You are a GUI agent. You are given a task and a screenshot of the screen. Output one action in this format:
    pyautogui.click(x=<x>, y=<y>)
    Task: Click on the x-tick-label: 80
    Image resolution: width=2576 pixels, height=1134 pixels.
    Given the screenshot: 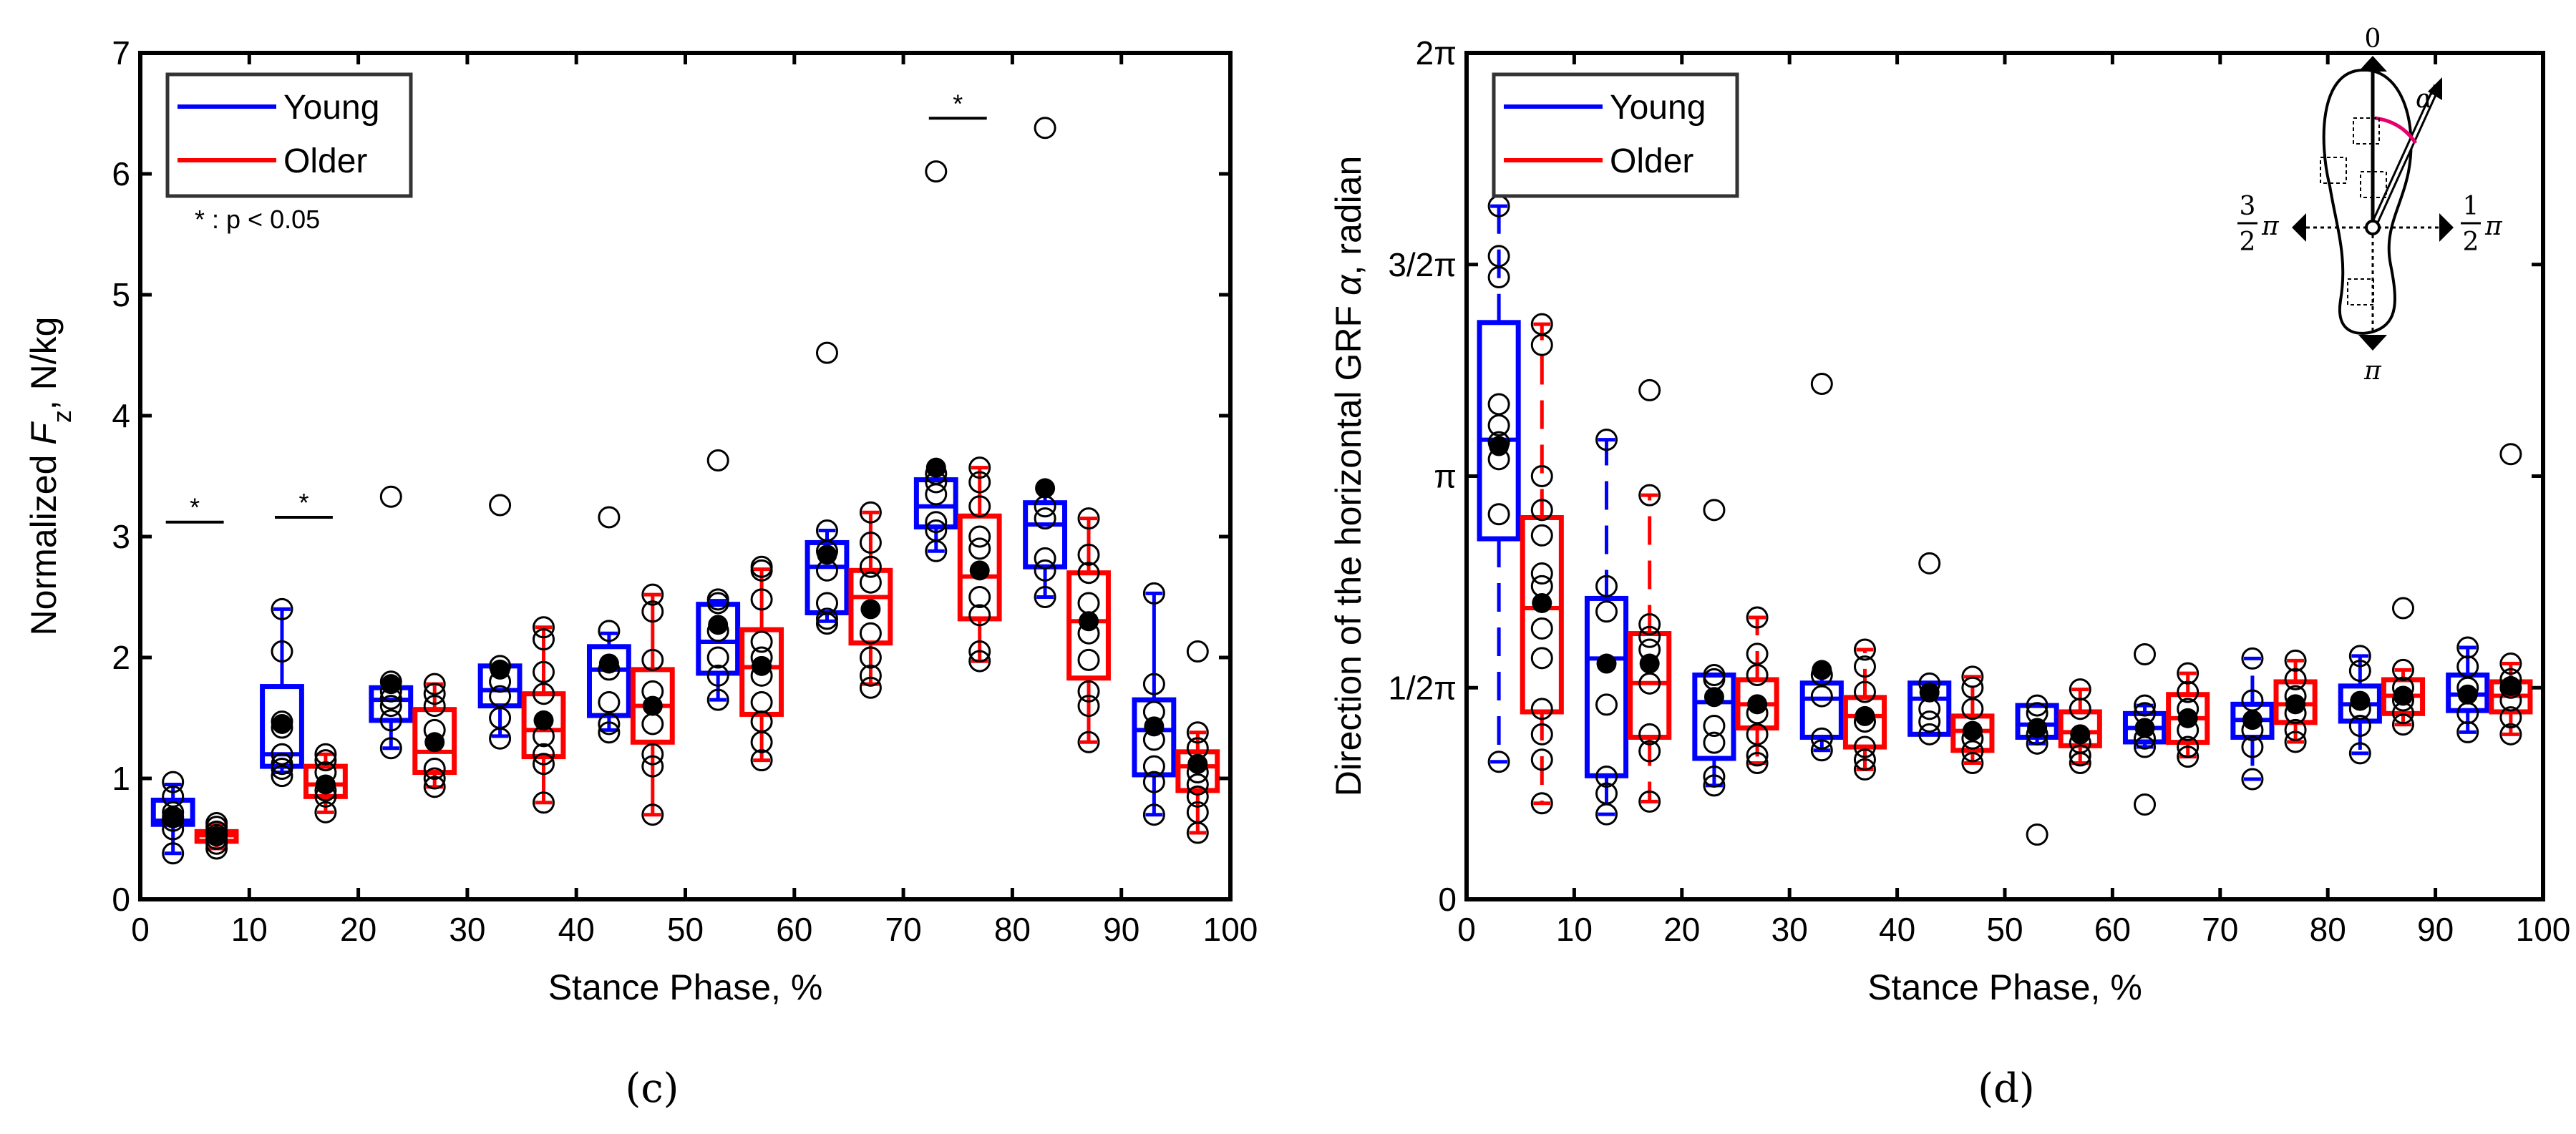 What is the action you would take?
    pyautogui.click(x=1012, y=929)
    